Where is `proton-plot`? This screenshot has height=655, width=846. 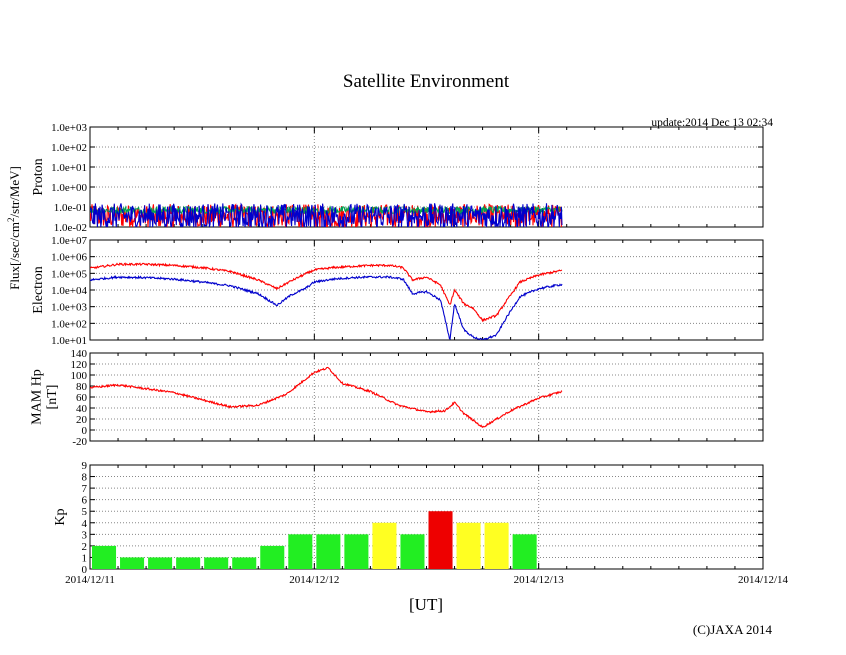
proton-plot is located at coordinates (326, 214).